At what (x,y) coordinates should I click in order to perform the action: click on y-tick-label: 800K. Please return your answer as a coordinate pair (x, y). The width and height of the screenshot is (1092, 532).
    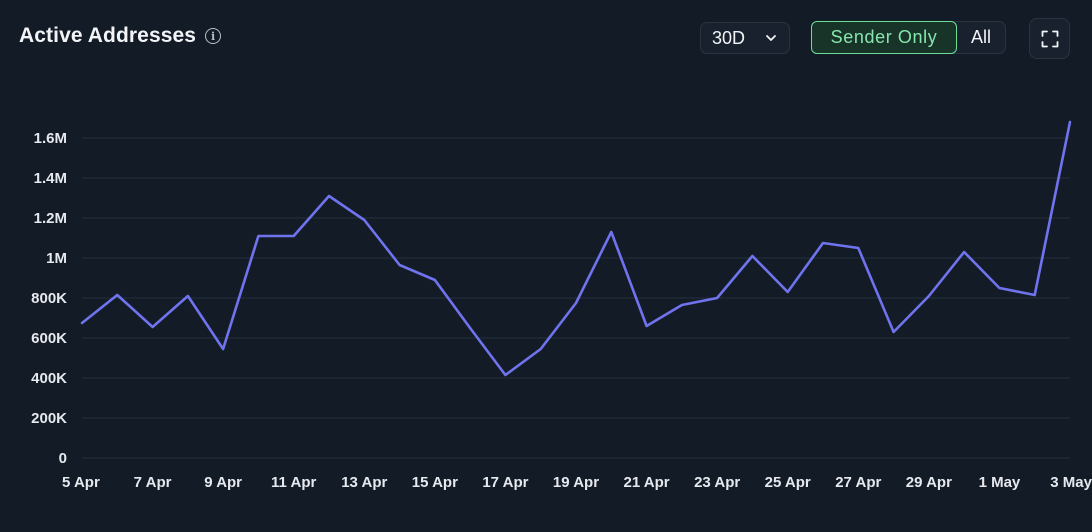
    Looking at the image, I should click on (49, 298).